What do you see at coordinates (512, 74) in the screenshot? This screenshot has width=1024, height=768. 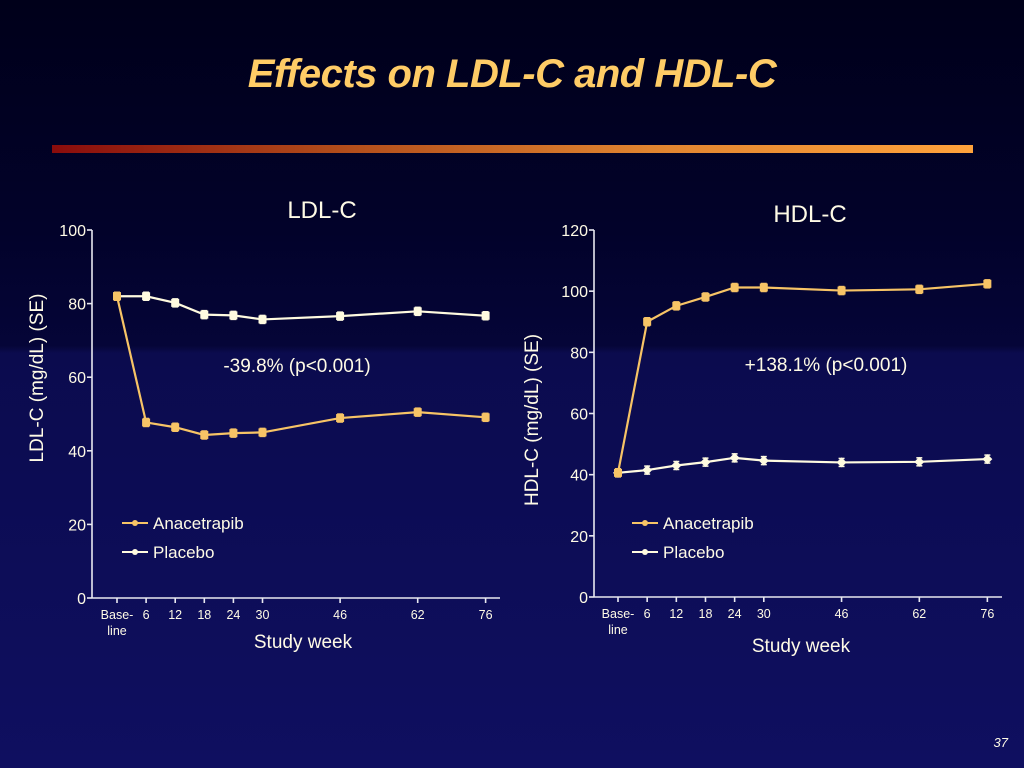 I see `slide-title: Effects on LDL-C and HDL-C` at bounding box center [512, 74].